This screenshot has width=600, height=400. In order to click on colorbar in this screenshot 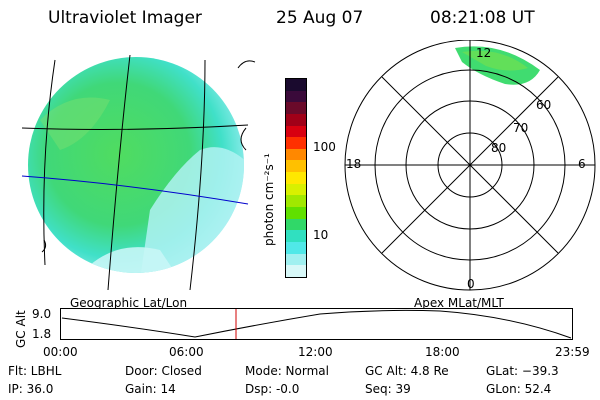, I will do `click(296, 178)`.